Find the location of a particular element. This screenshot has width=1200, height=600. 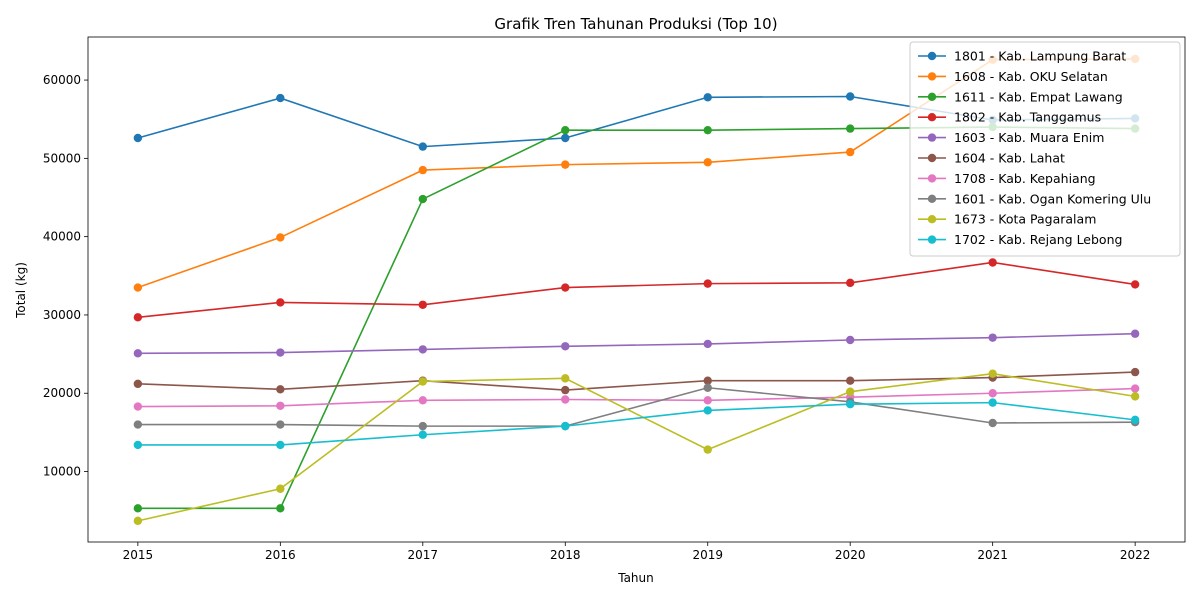

legend-label: 1608 - Kab. OKU Selatan is located at coordinates (1031, 76).